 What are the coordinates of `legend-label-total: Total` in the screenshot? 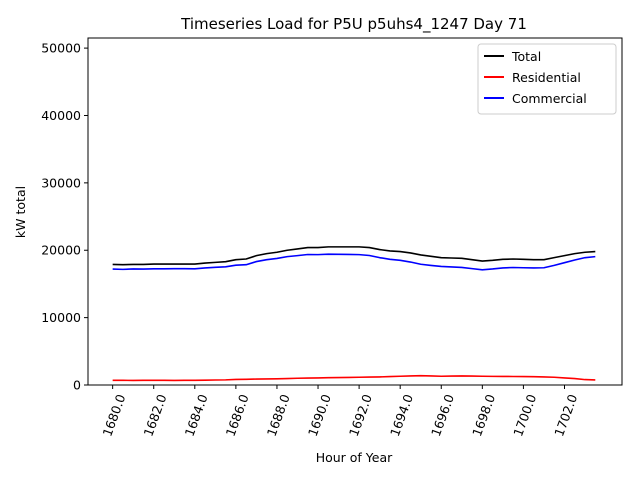 It's located at (526, 56).